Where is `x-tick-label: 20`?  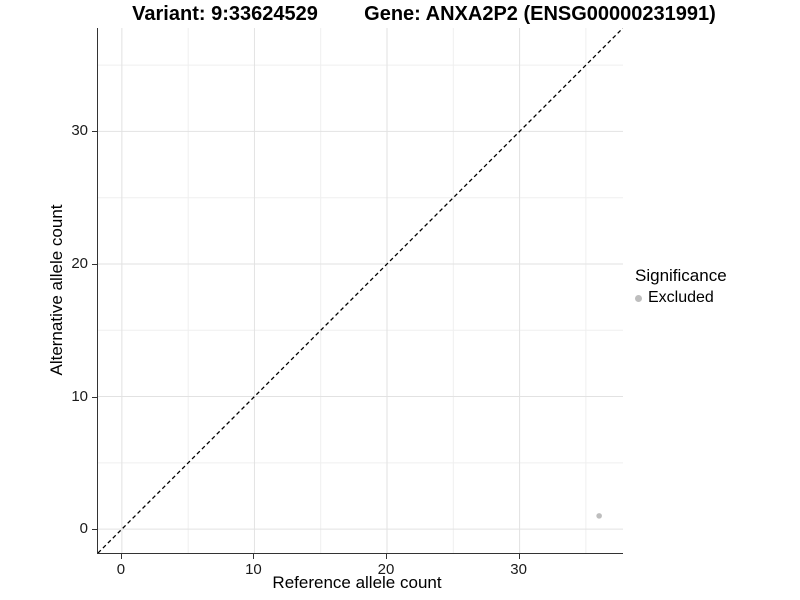
x-tick-label: 20 is located at coordinates (386, 569).